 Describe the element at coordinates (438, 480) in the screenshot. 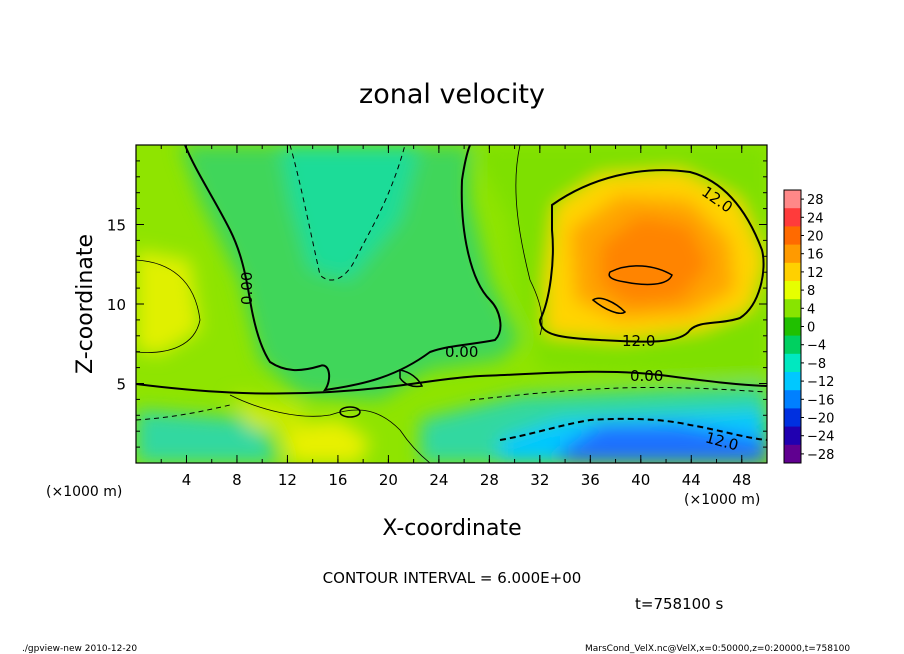

I see `x-tick-label: 24` at that location.